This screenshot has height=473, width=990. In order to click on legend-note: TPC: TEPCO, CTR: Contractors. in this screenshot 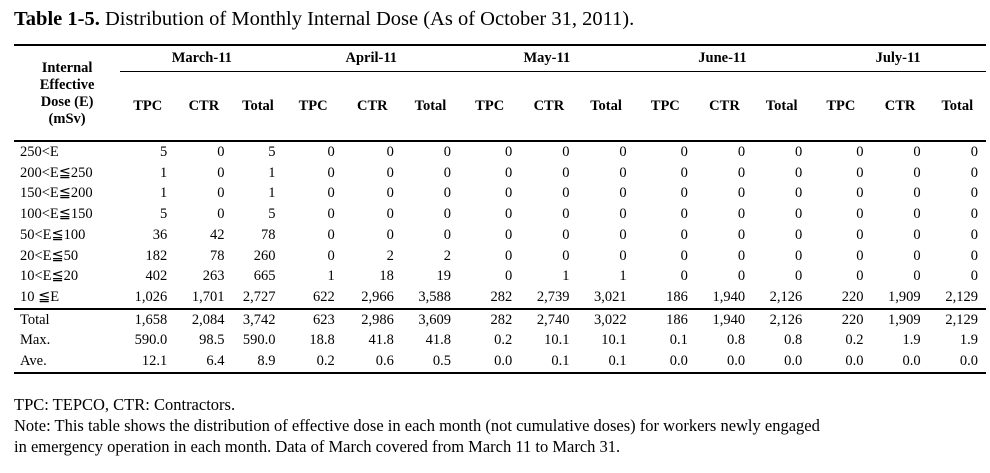, I will do `click(125, 404)`.